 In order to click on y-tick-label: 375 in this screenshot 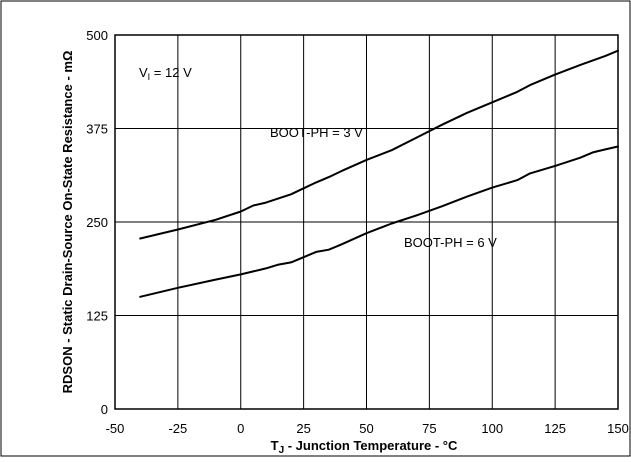, I will do `click(97, 129)`.